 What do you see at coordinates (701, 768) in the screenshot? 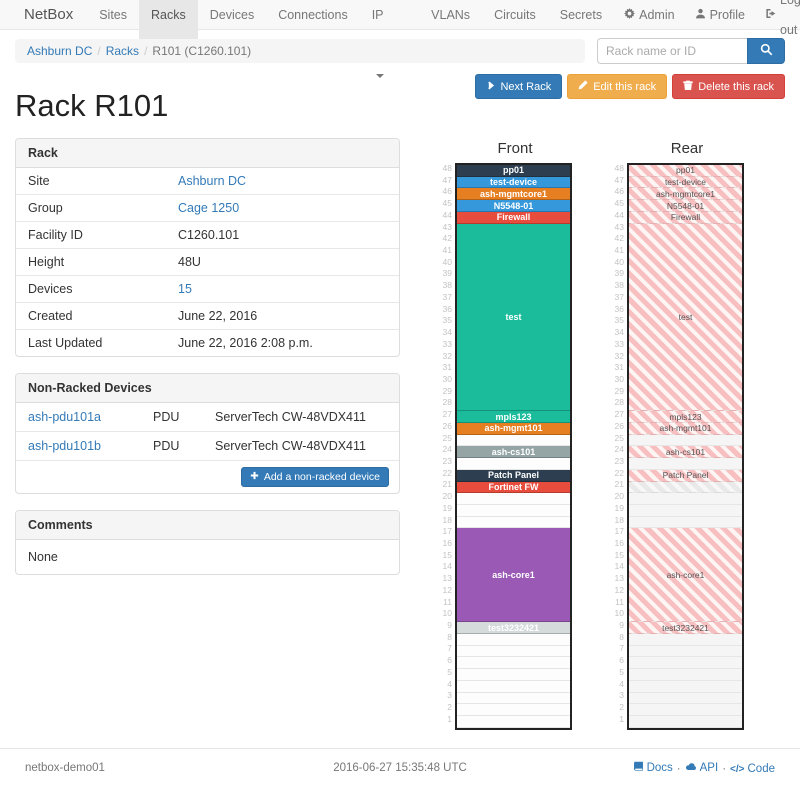
I see `footer-api-link: API` at bounding box center [701, 768].